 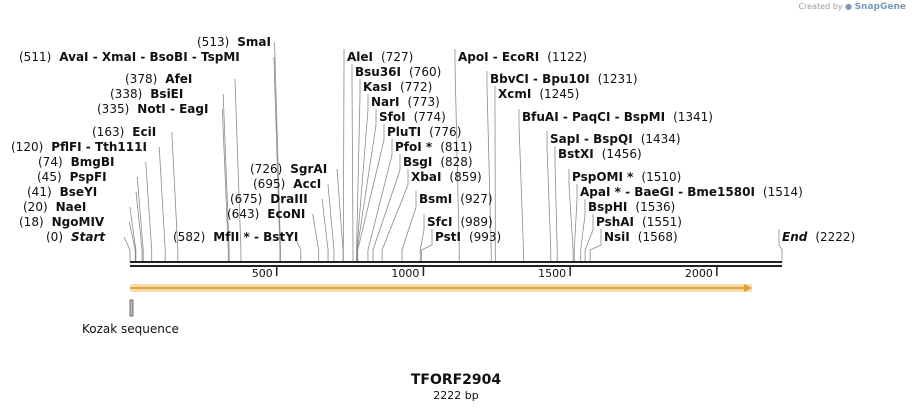 I want to click on leader-line-apoi-ecori, so click(x=457, y=155).